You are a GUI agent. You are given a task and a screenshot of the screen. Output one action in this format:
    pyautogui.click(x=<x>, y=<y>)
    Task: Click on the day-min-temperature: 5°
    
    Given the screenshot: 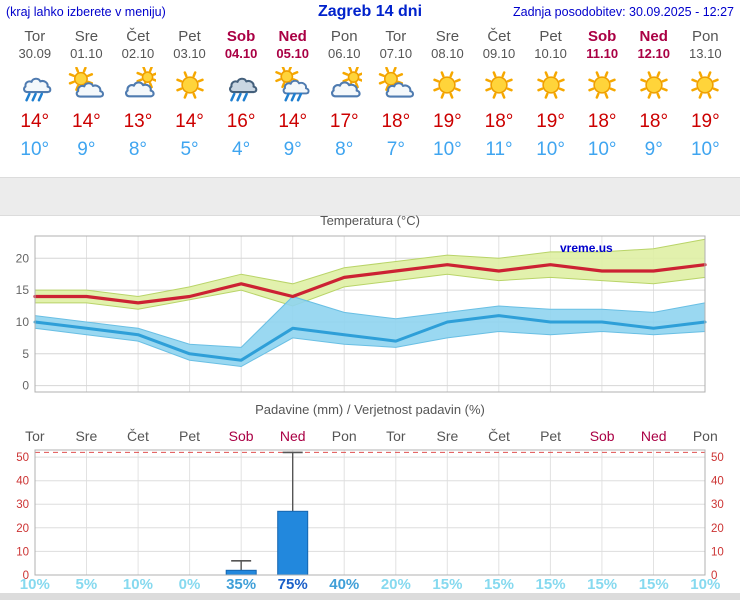 What is the action you would take?
    pyautogui.click(x=189, y=149)
    